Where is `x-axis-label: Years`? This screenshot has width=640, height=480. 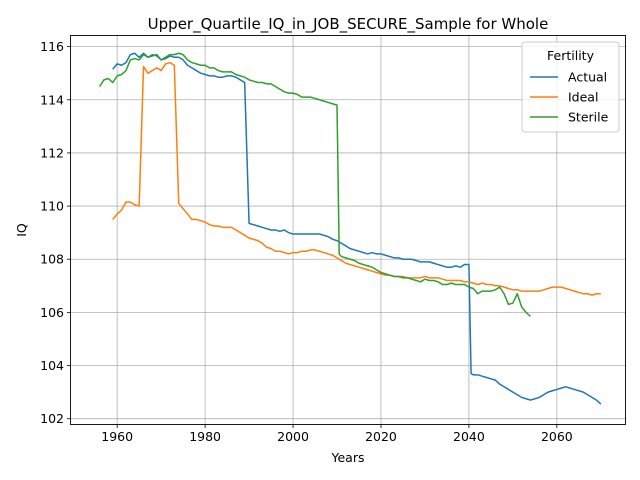
x-axis-label: Years is located at coordinates (348, 457).